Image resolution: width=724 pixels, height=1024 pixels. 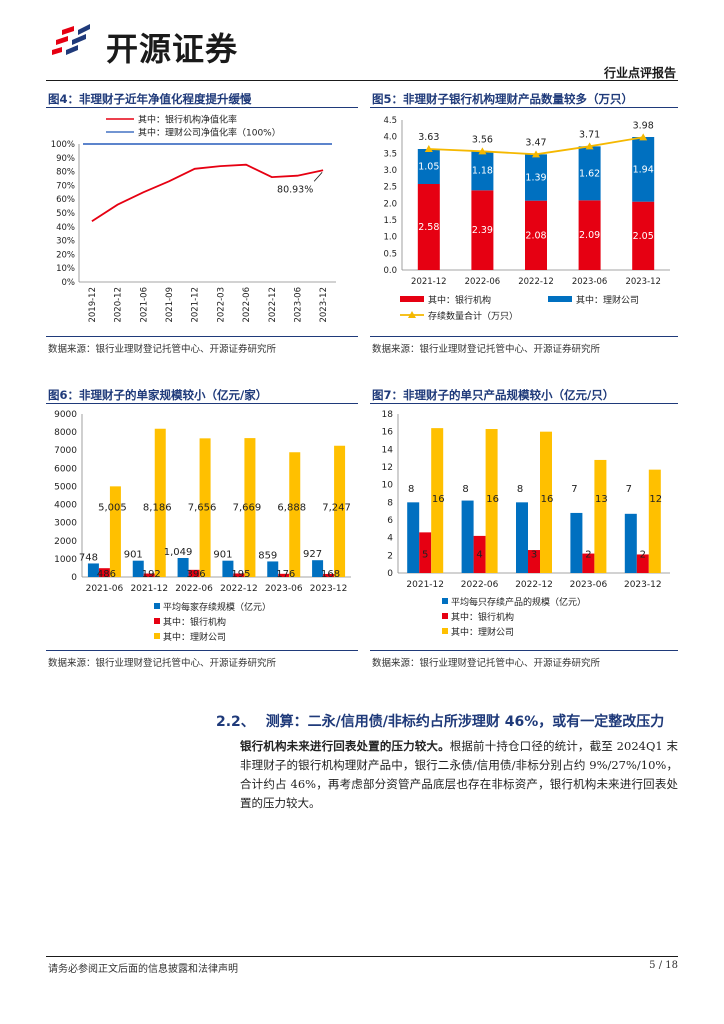 What do you see at coordinates (387, 468) in the screenshot?
I see `y-tick-label: 12` at bounding box center [387, 468].